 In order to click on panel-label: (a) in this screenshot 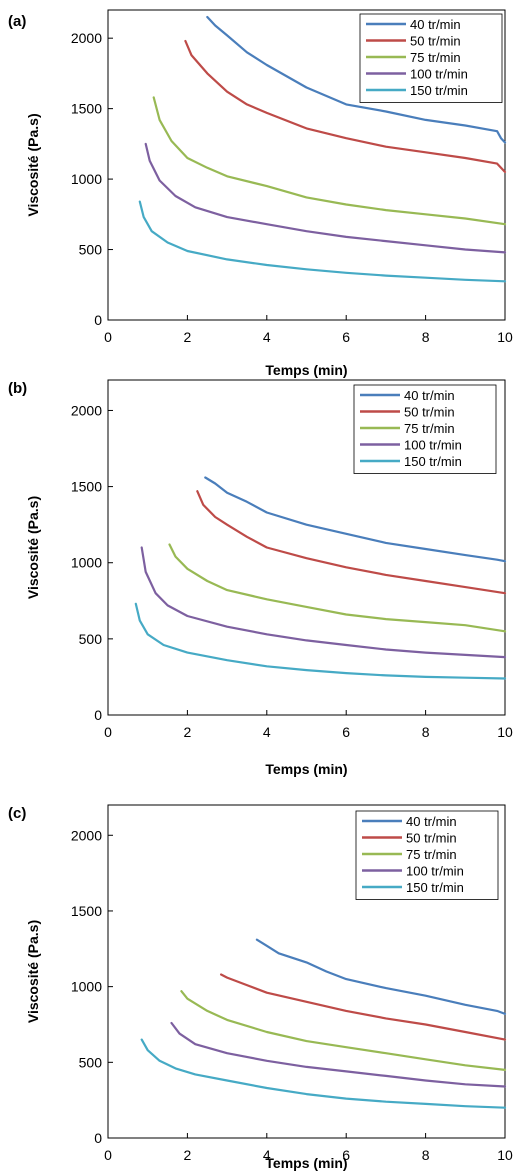, I will do `click(17, 21)`.